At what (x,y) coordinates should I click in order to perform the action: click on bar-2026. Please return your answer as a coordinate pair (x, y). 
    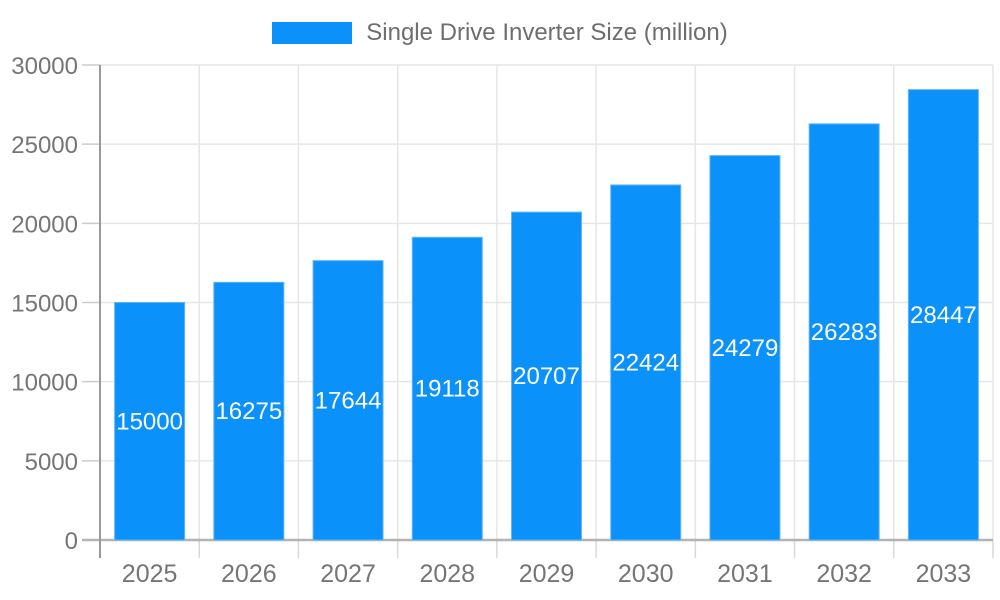
    Looking at the image, I should click on (249, 411).